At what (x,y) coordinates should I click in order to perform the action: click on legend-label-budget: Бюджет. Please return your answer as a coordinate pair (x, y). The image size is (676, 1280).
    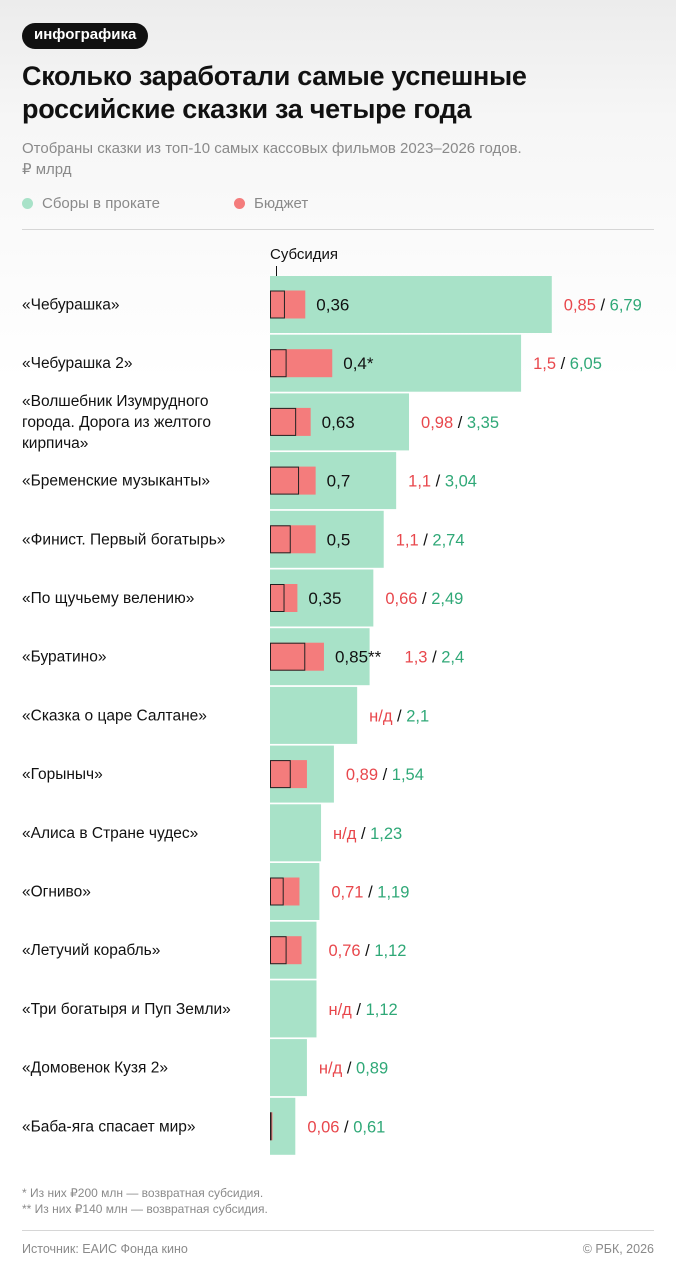
    Looking at the image, I should click on (281, 203).